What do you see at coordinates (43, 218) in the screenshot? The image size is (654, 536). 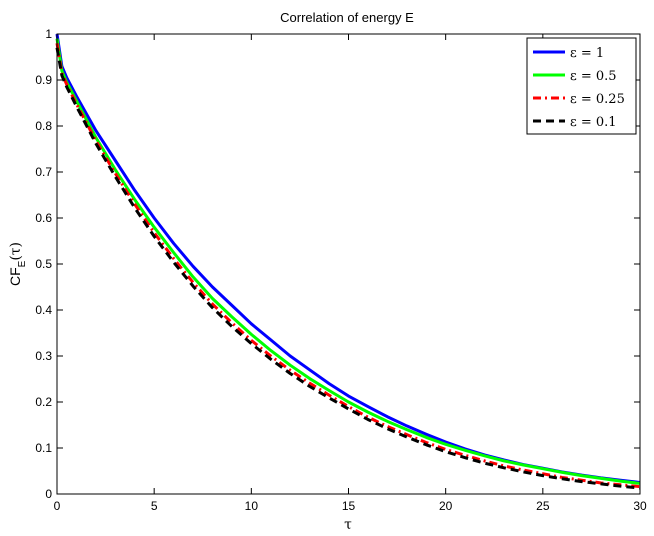 I see `y-tick-label: 0.6` at bounding box center [43, 218].